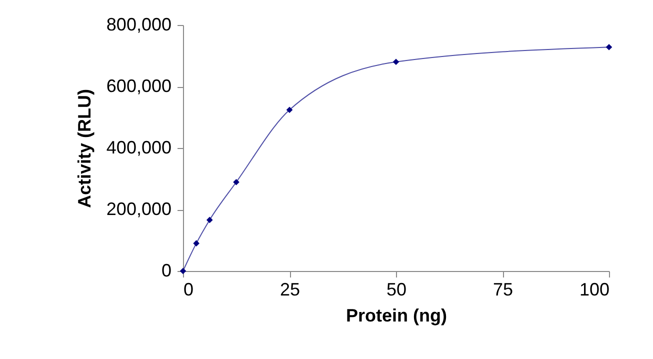 This screenshot has height=359, width=653. What do you see at coordinates (139, 209) in the screenshot?
I see `y-tick-label: 200,000` at bounding box center [139, 209].